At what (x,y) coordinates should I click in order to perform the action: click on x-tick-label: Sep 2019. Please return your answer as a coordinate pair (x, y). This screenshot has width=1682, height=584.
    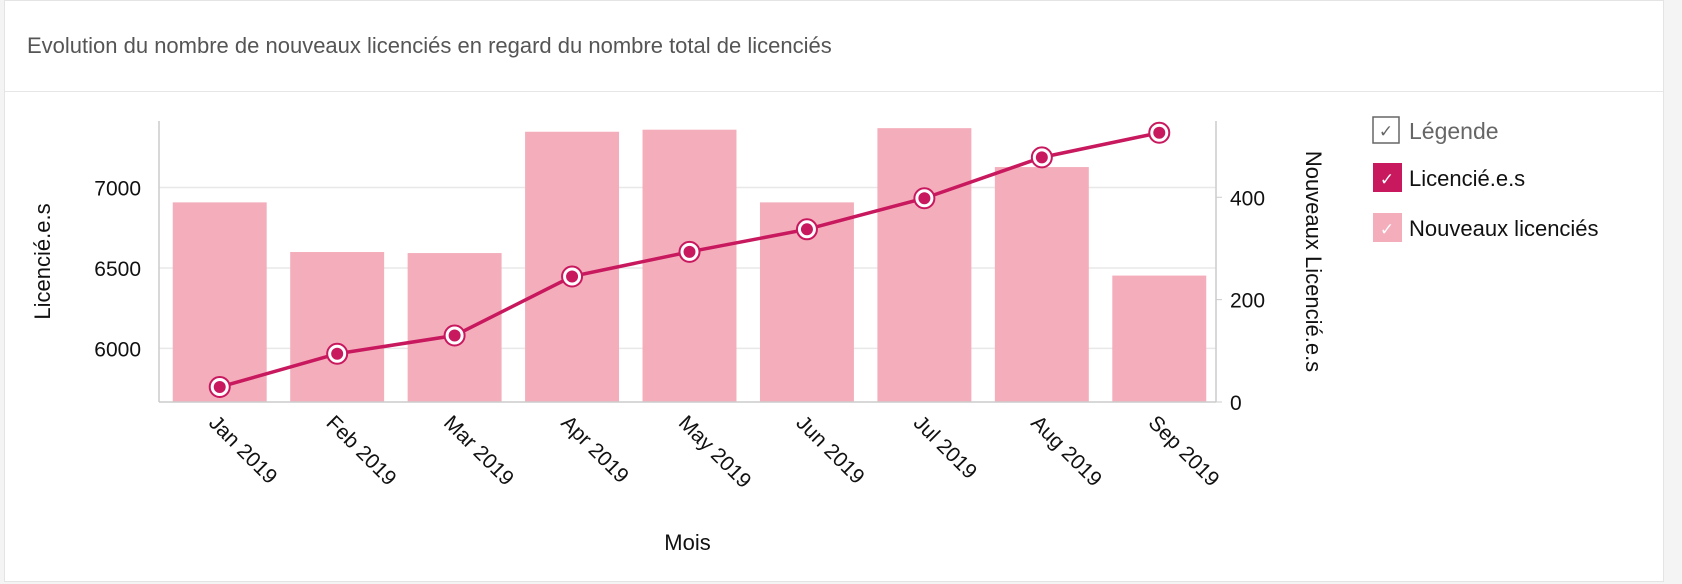
    Looking at the image, I should click on (1184, 451).